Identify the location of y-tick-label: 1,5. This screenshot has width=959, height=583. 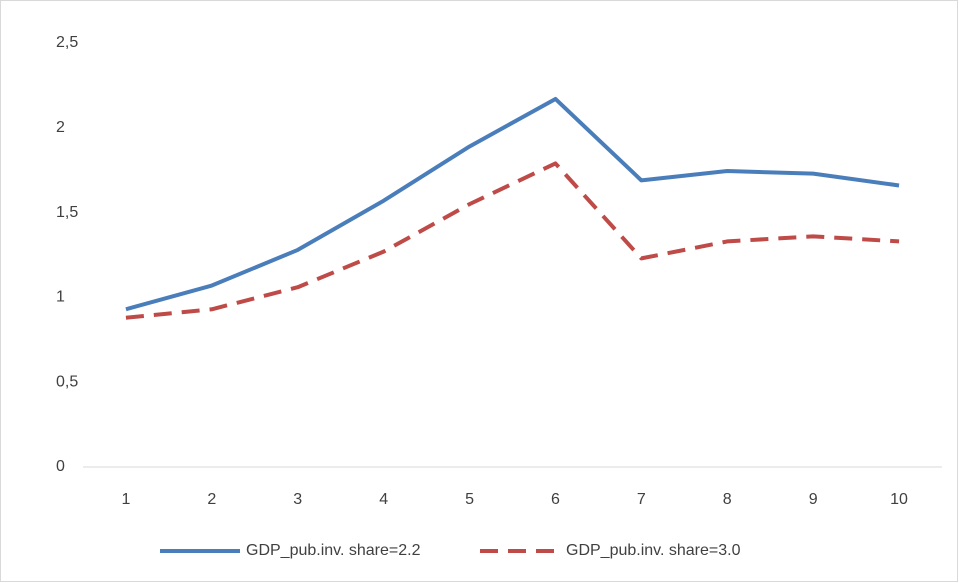
(67, 212).